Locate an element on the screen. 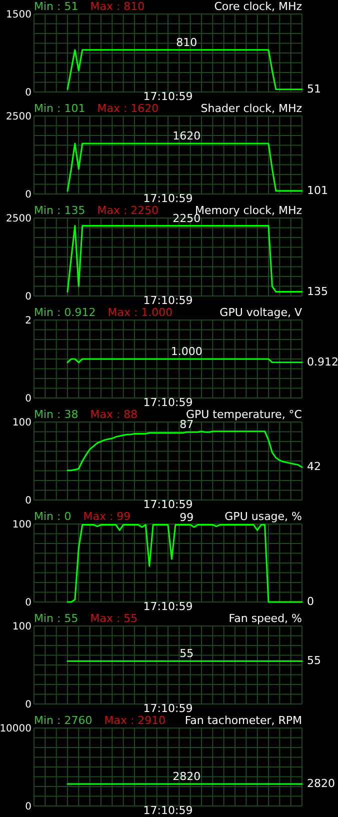 The height and width of the screenshot is (817, 338). chart-title: Fan speed, % is located at coordinates (265, 618).